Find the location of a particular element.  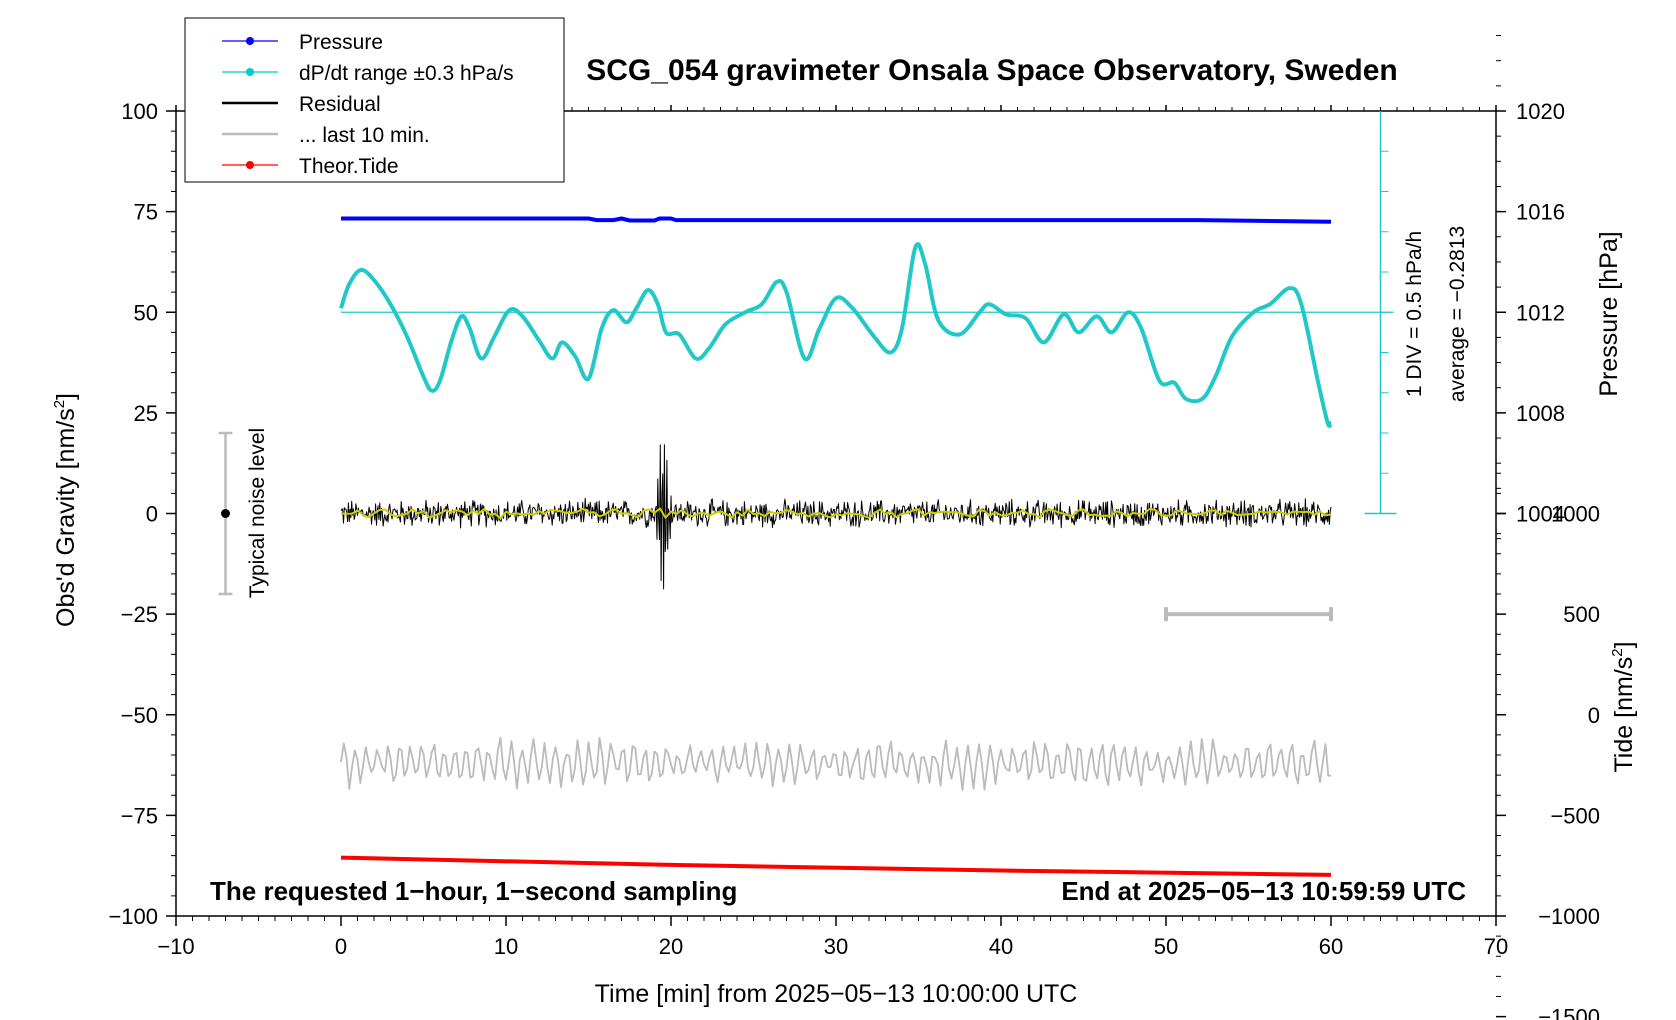

pressure-tick-label: 1008 is located at coordinates (1540, 413).